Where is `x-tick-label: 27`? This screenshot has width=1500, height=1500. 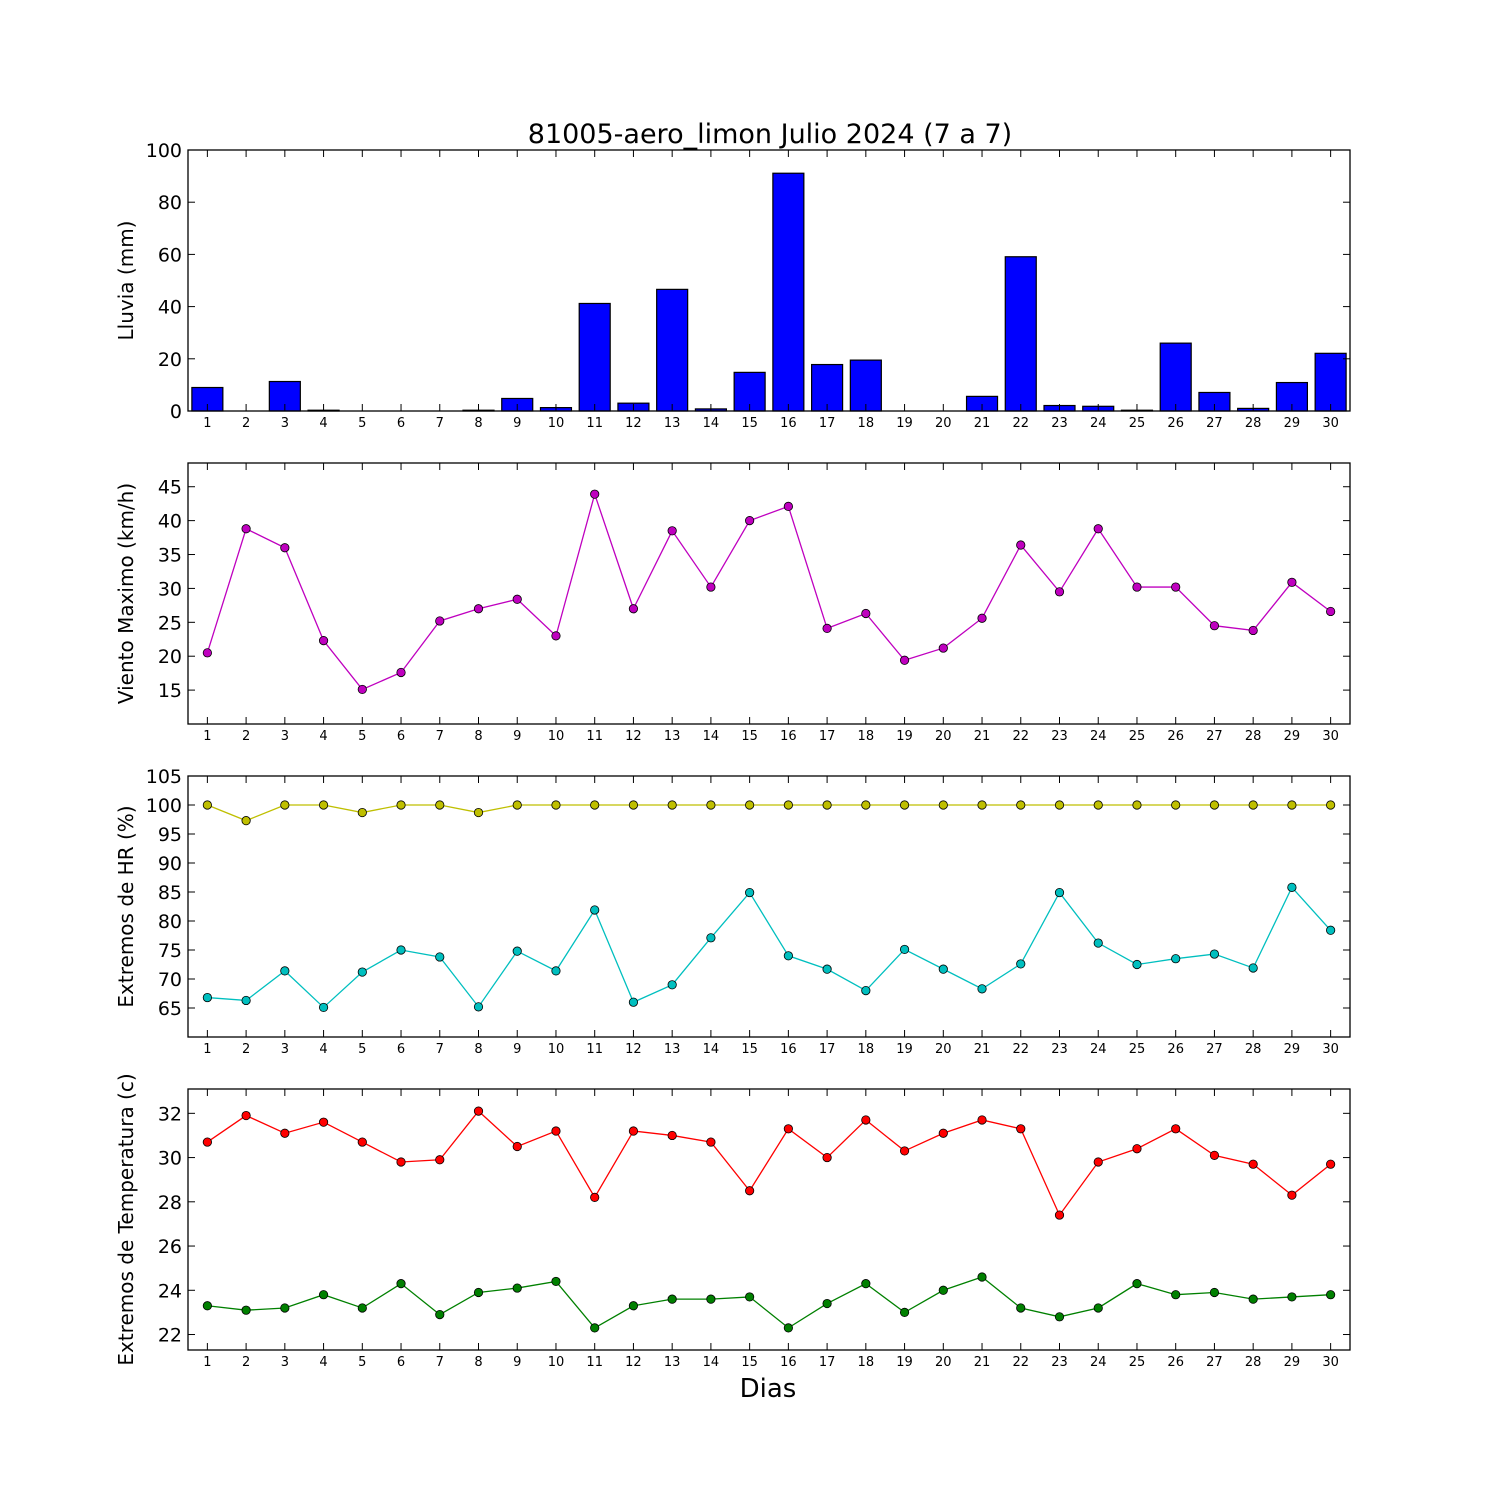
x-tick-label: 27 is located at coordinates (1214, 423).